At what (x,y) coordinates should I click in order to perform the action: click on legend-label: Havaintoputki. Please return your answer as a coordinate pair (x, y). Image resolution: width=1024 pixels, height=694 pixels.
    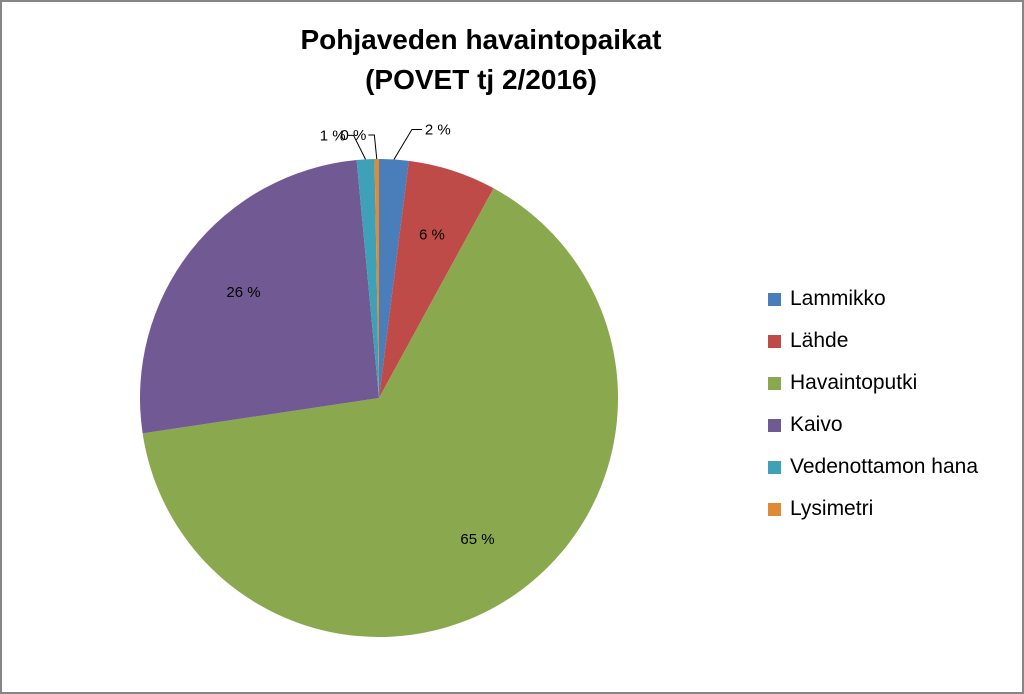
    Looking at the image, I should click on (854, 382).